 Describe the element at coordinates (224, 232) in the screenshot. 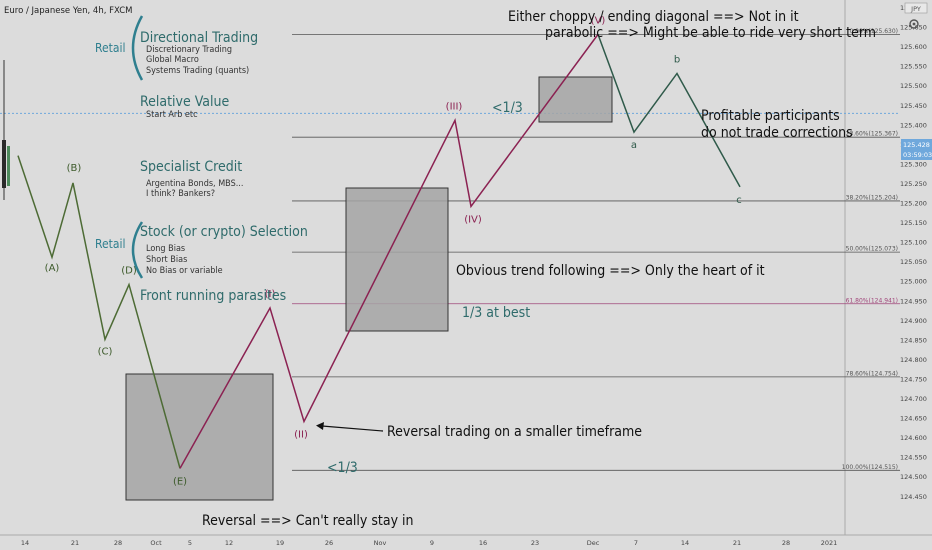

I see `stock-selection: Stock (or crypto) Selection` at that location.